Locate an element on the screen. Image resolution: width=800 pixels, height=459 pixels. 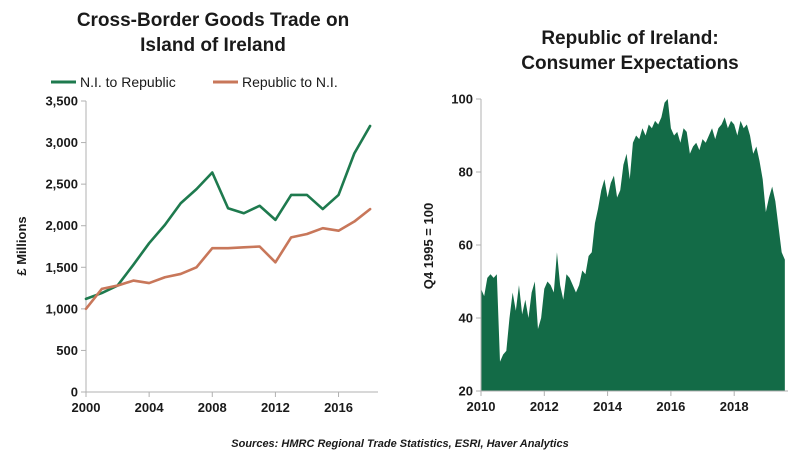
right-chart-title-line2: Consumer Expectations is located at coordinates (630, 63).